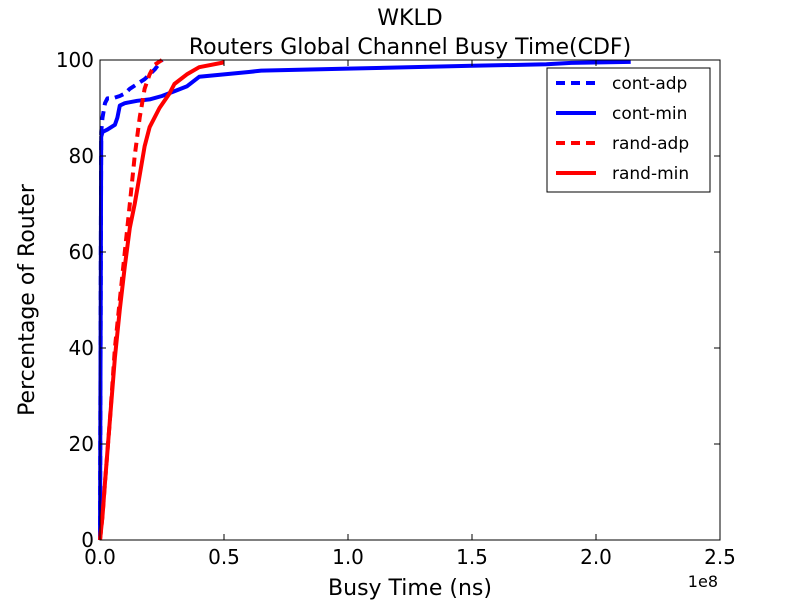 The image size is (800, 604). I want to click on chart-title: WKLD, so click(409, 18).